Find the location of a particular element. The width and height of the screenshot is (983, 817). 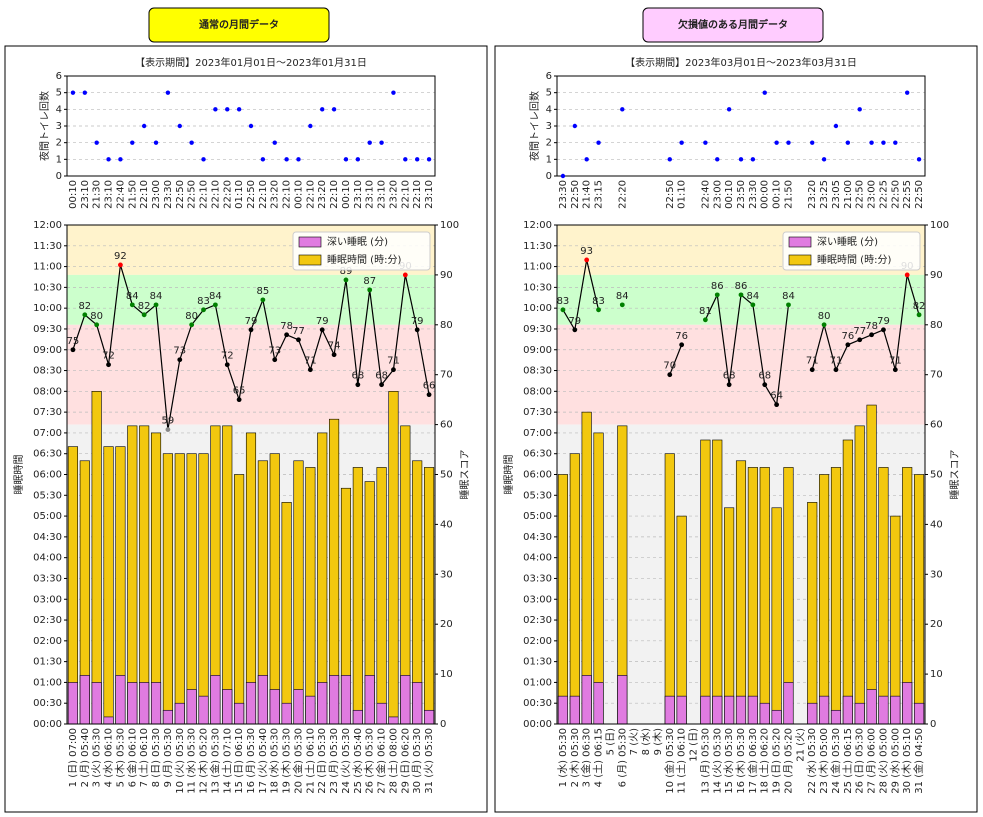

legend-box is located at coordinates (851, 251).